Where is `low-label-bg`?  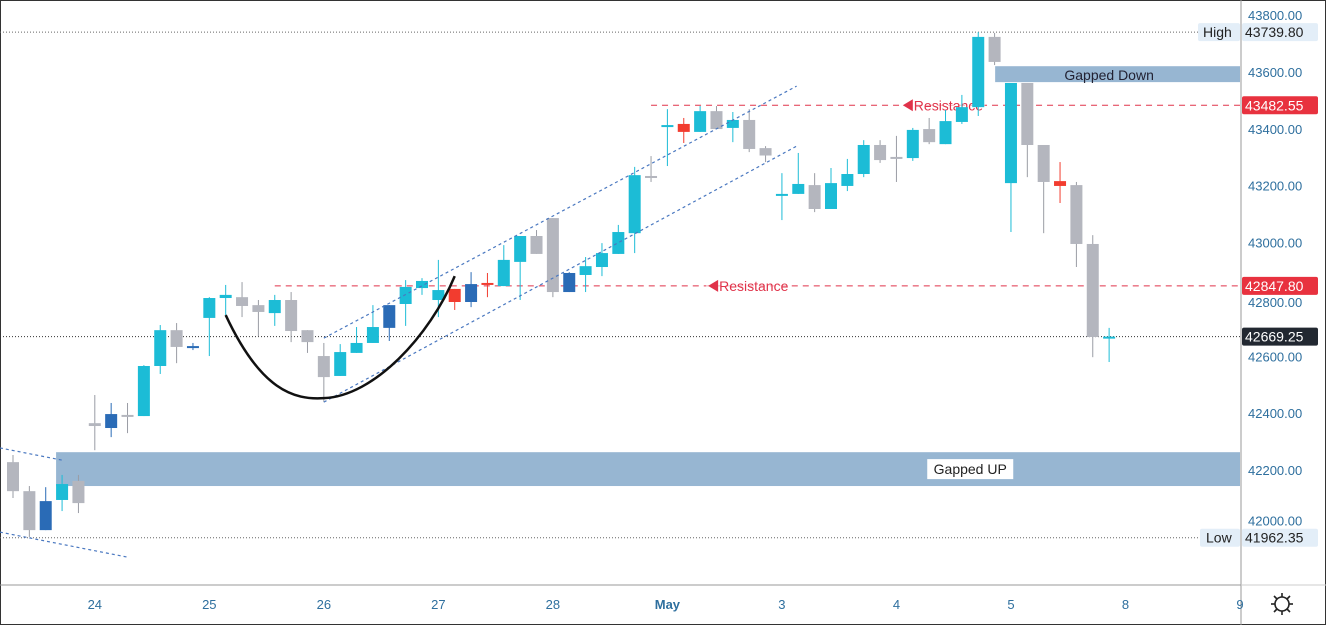 low-label-bg is located at coordinates (1220, 537).